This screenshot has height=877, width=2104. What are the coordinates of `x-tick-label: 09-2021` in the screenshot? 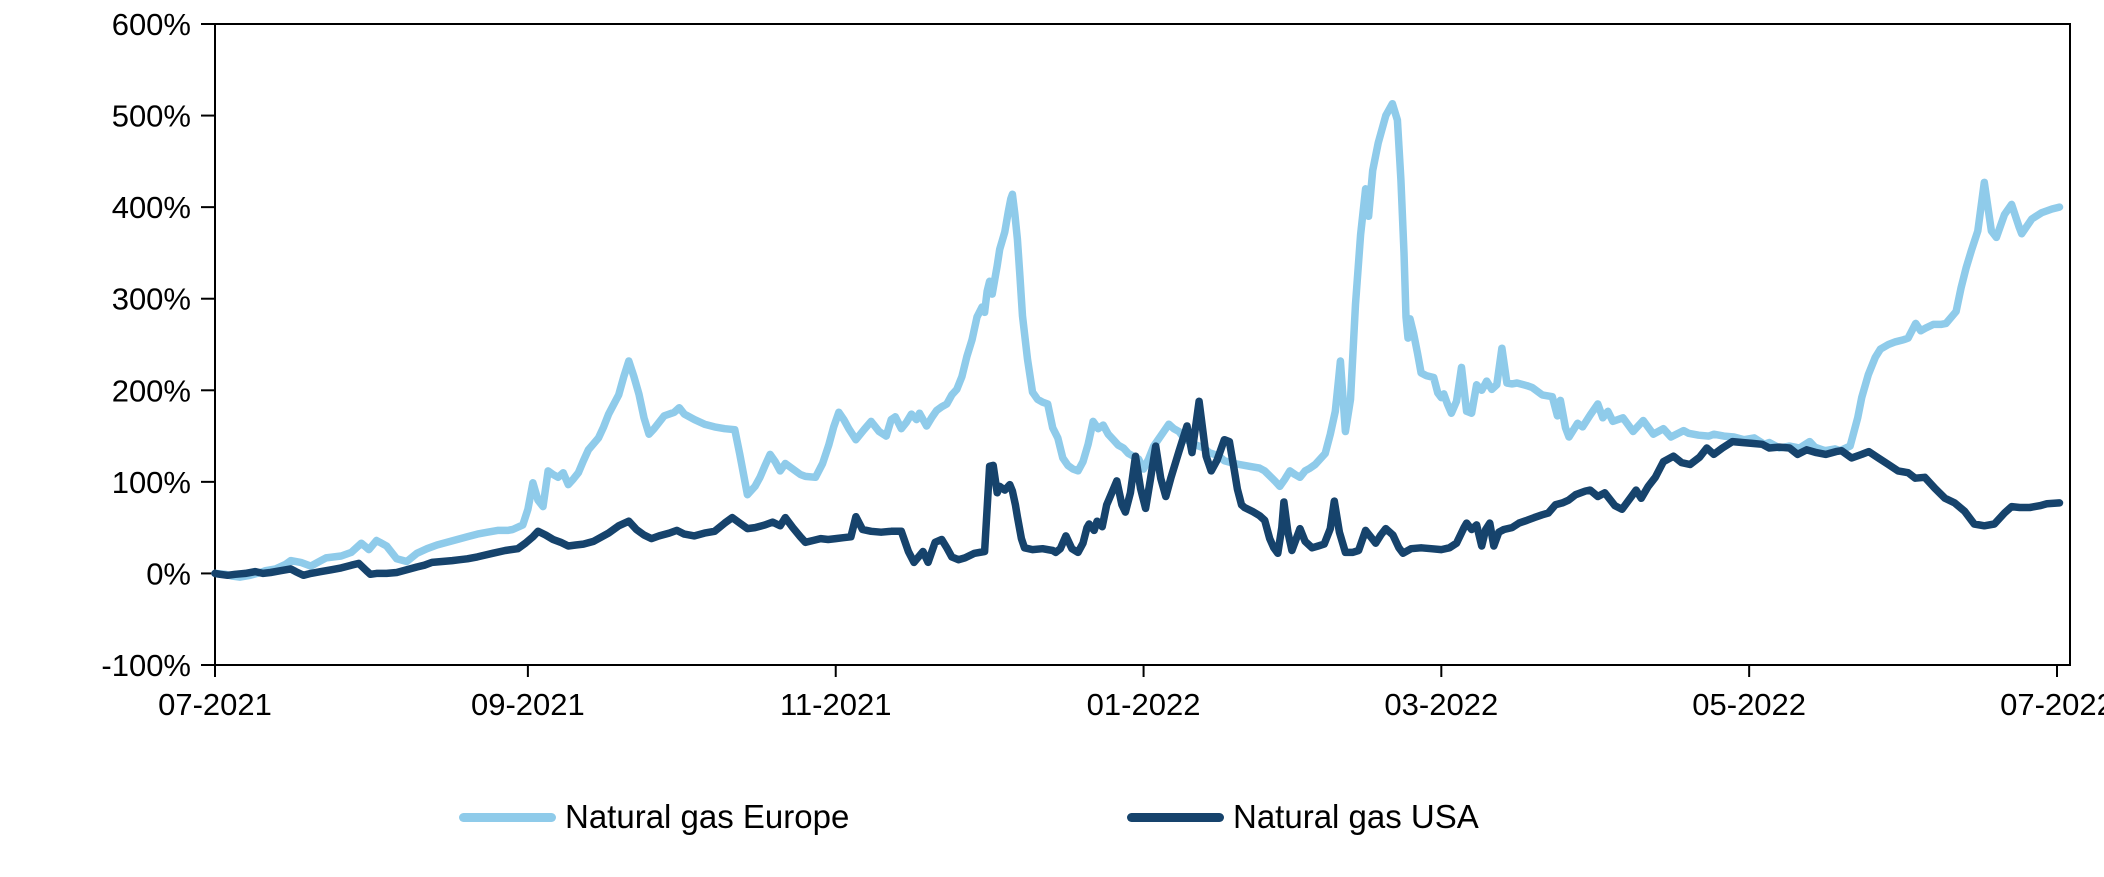 It's located at (528, 704).